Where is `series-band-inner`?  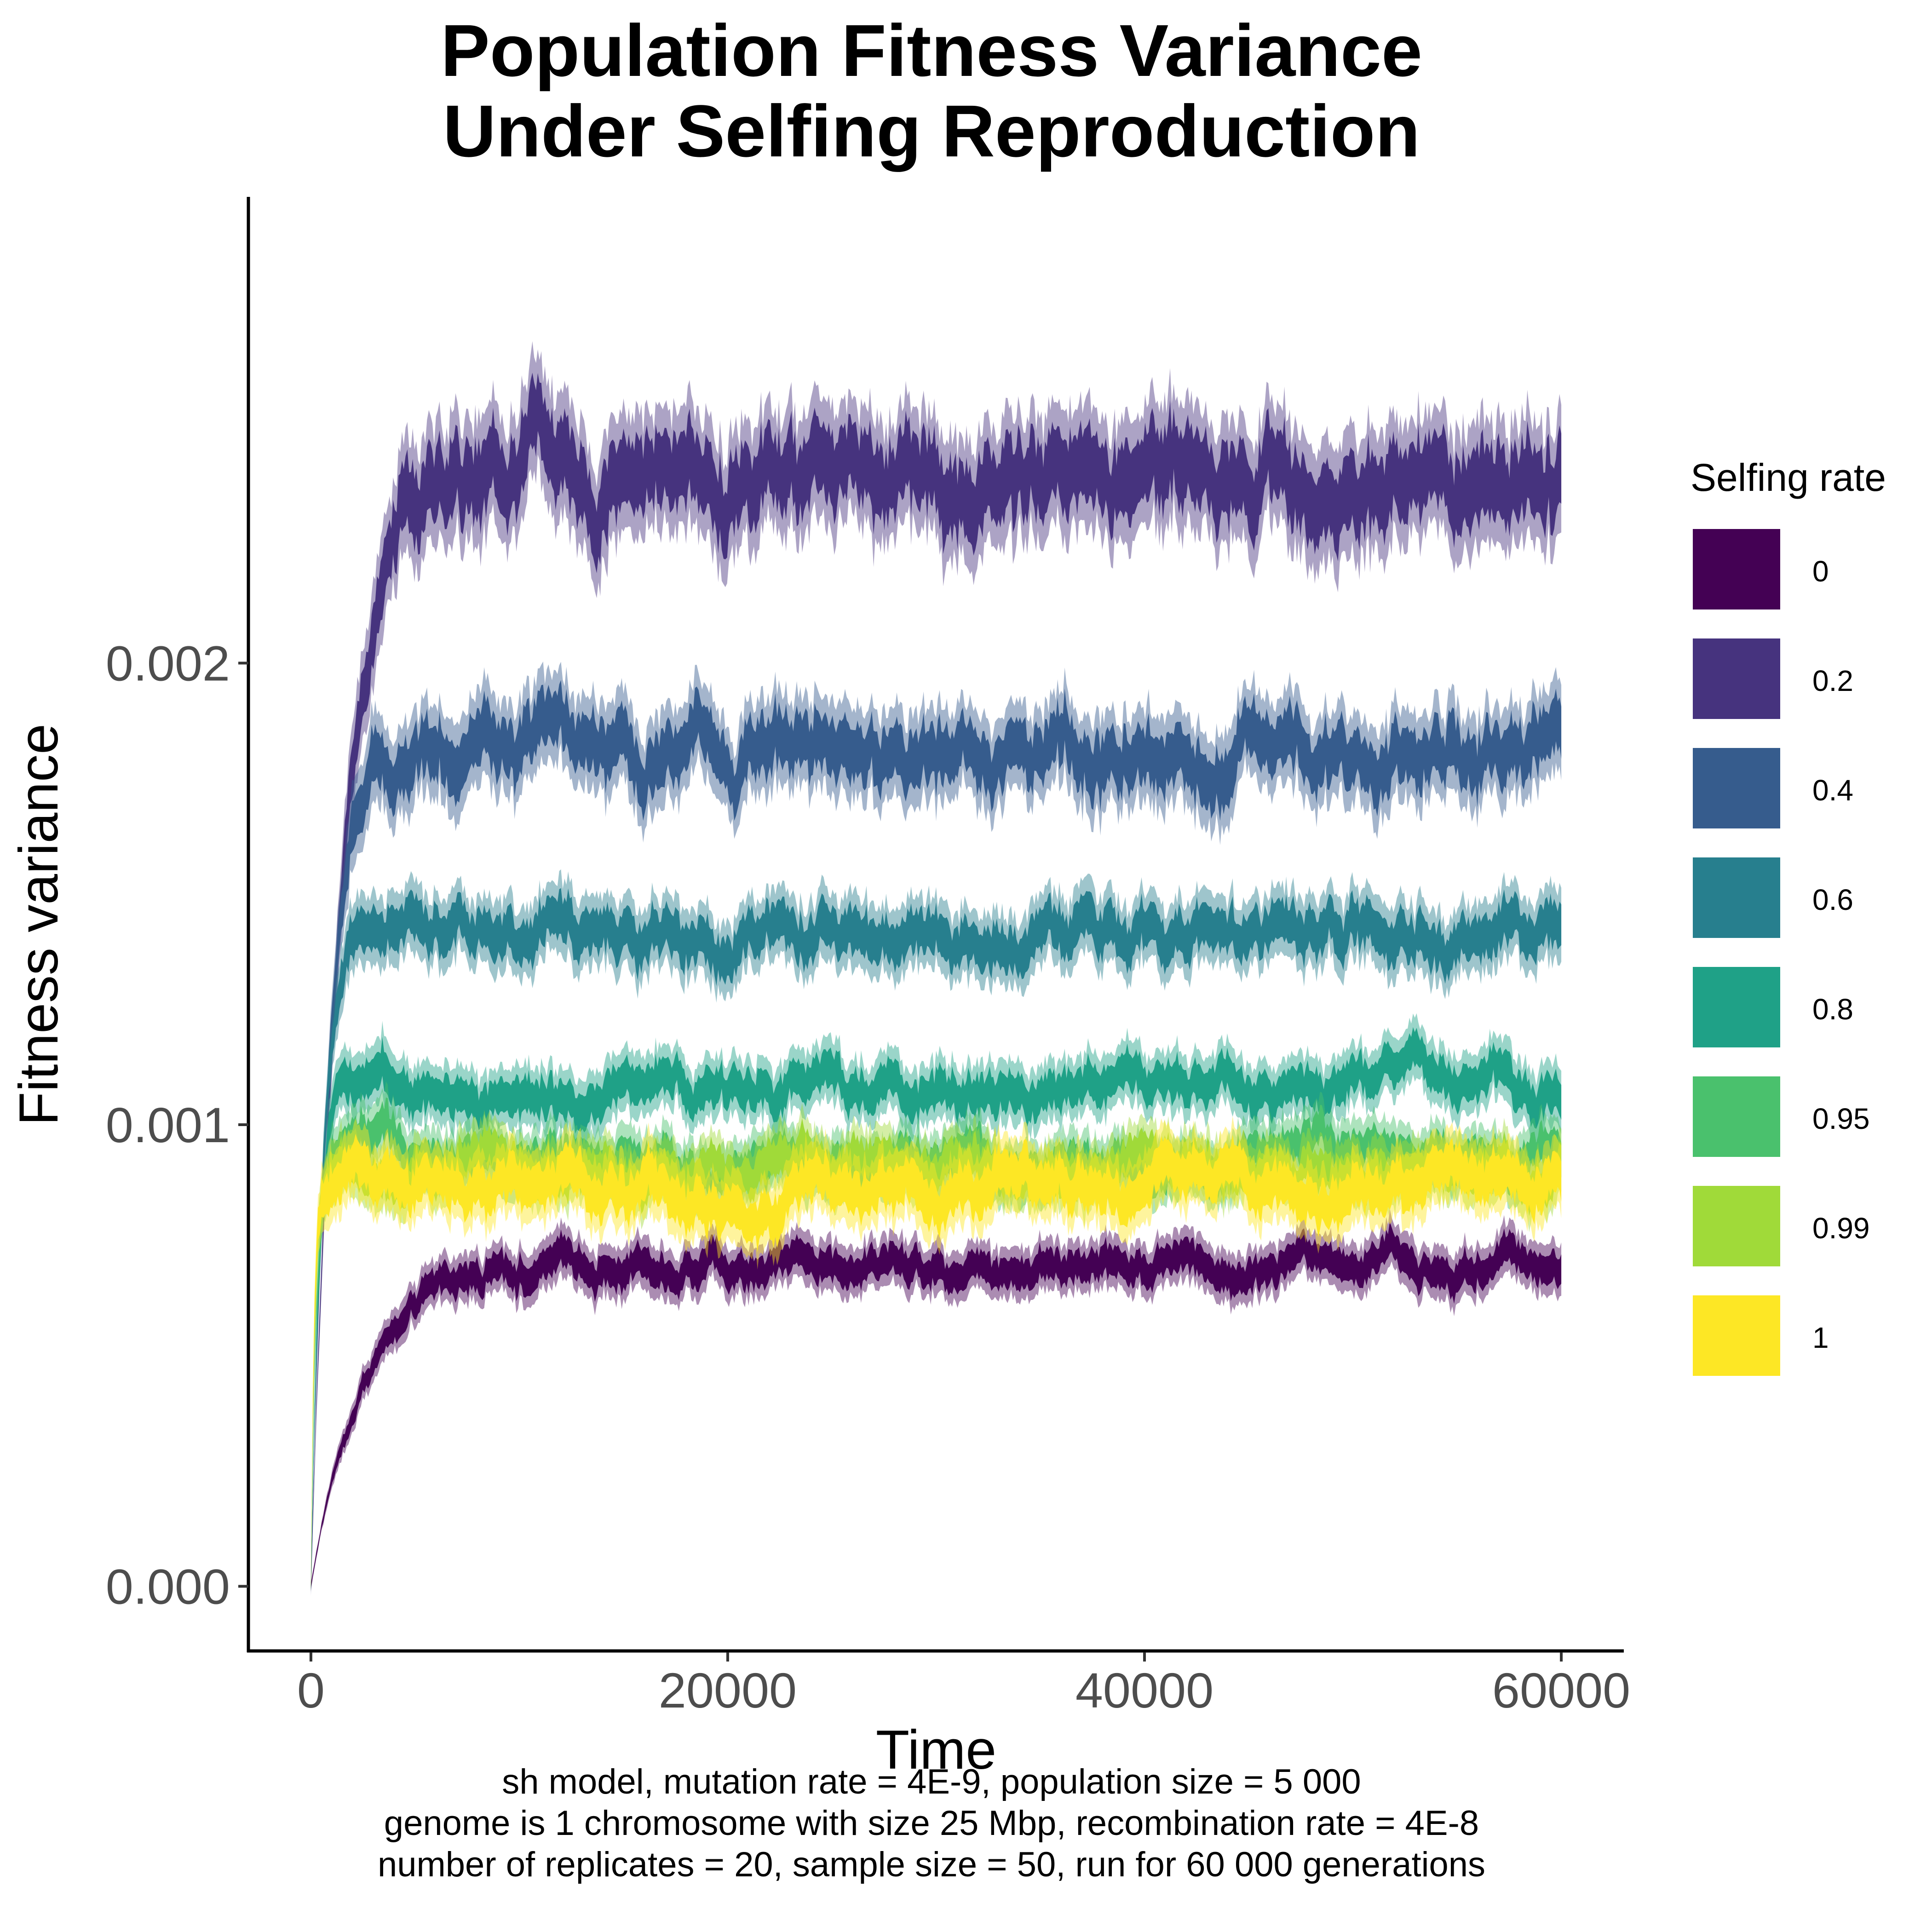
series-band-inner is located at coordinates (936, 1405).